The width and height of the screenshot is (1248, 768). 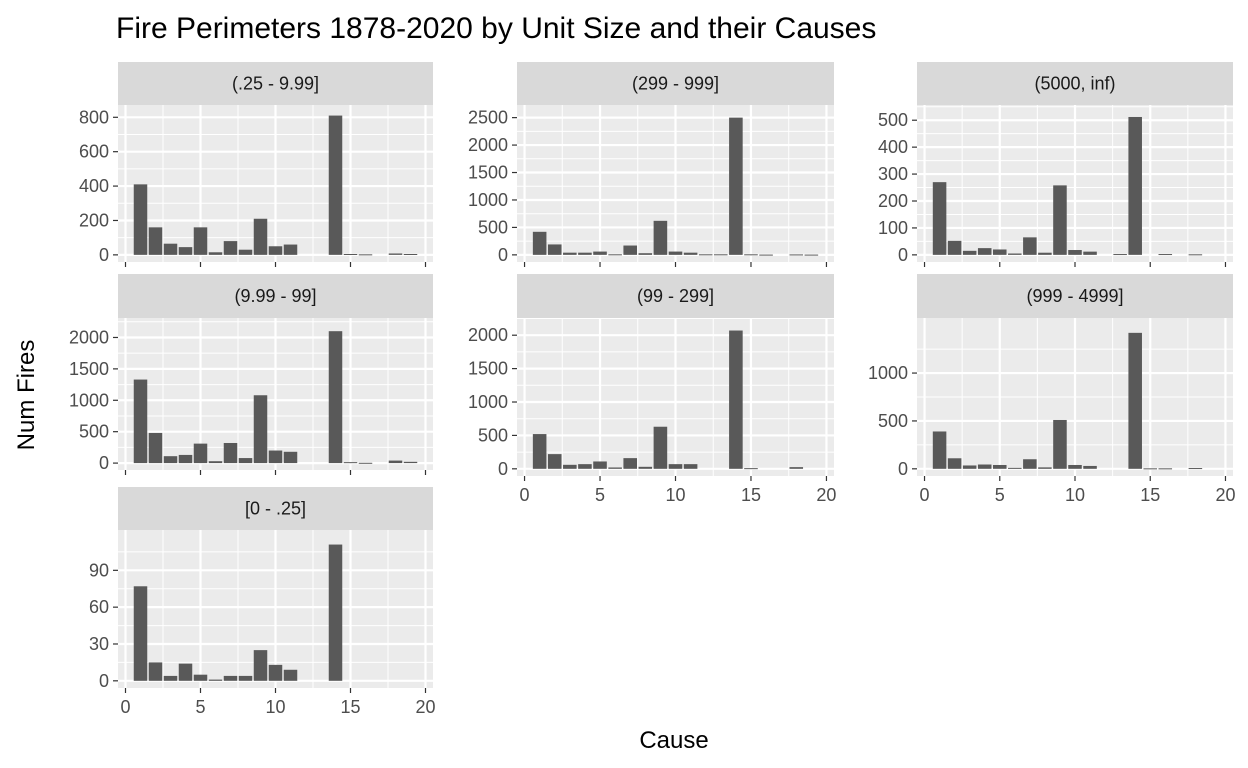 What do you see at coordinates (99, 607) in the screenshot?
I see `y-tick-label: 60` at bounding box center [99, 607].